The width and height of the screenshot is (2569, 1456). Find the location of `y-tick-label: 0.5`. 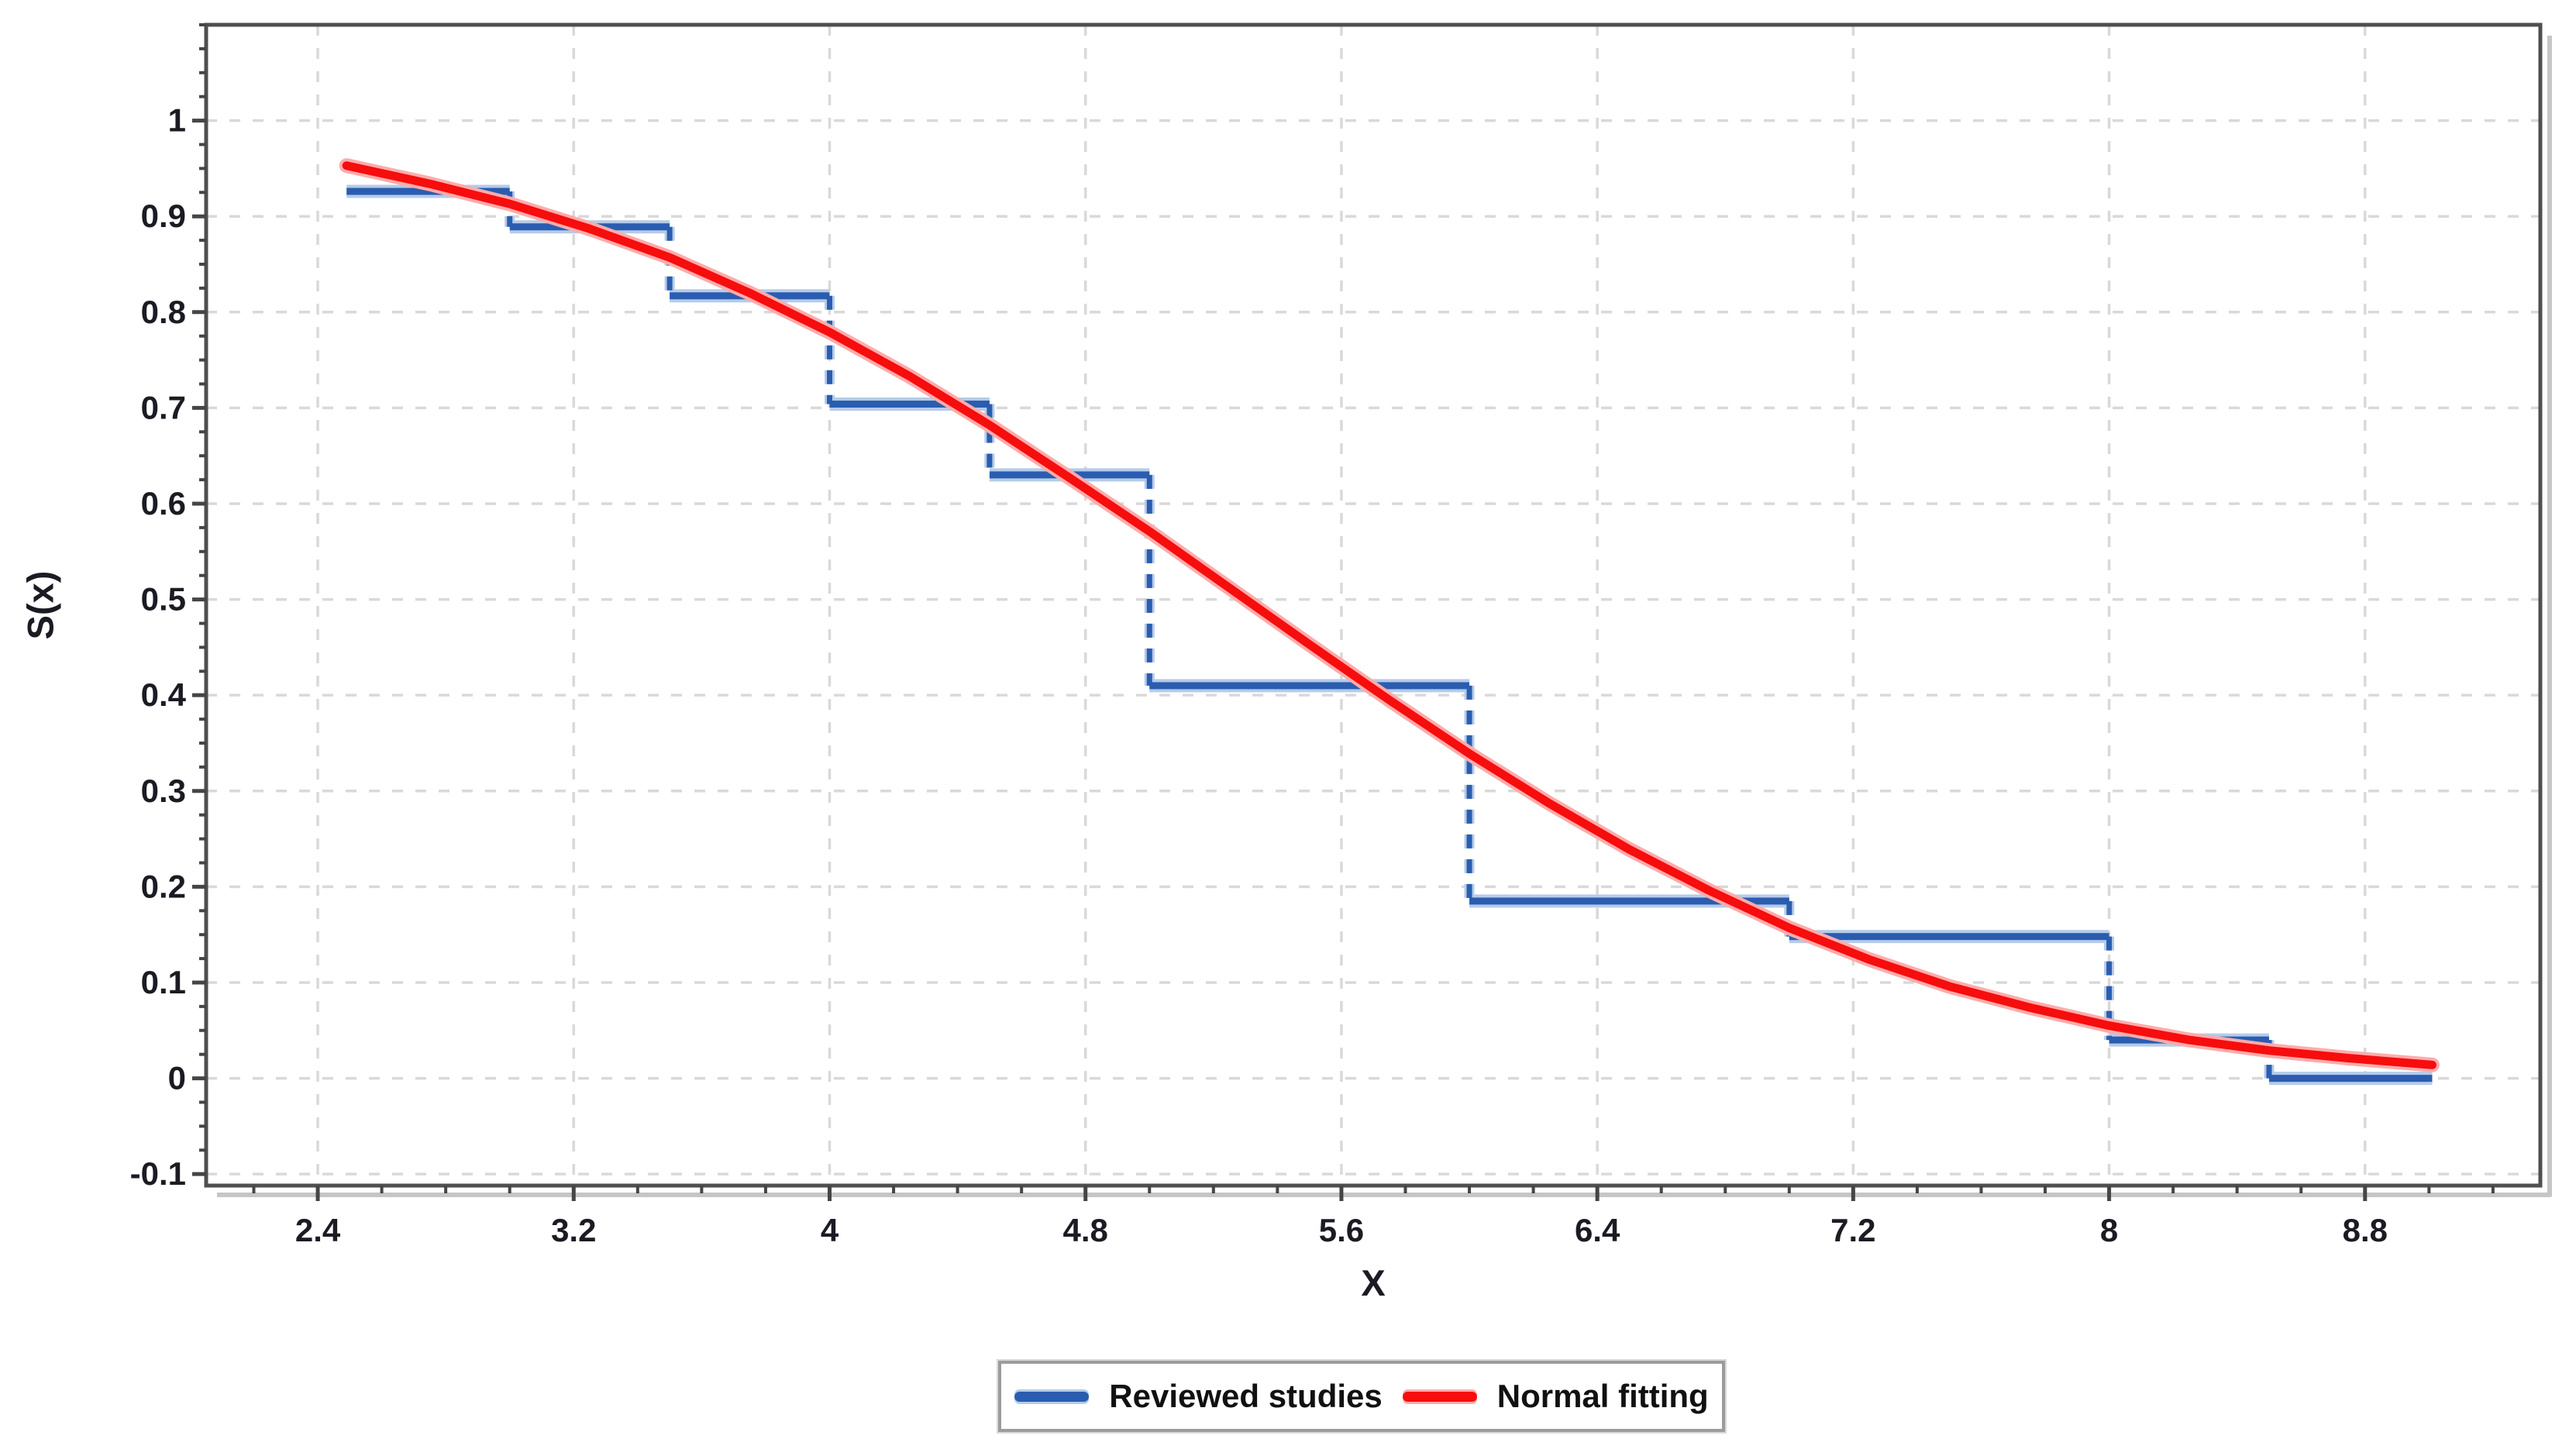

y-tick-label: 0.5 is located at coordinates (163, 599).